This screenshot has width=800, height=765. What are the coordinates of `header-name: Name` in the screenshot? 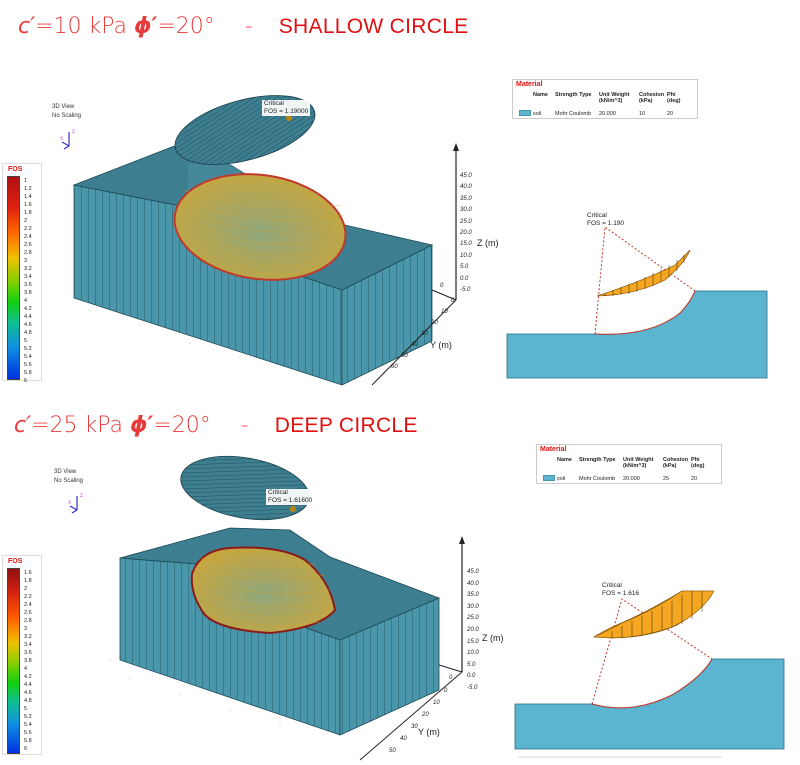 It's located at (564, 460).